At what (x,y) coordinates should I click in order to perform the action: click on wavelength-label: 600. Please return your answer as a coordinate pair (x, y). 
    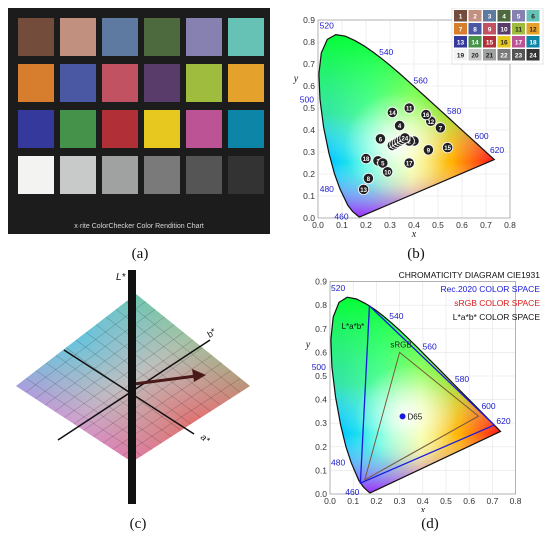
    Looking at the image, I should click on (481, 136).